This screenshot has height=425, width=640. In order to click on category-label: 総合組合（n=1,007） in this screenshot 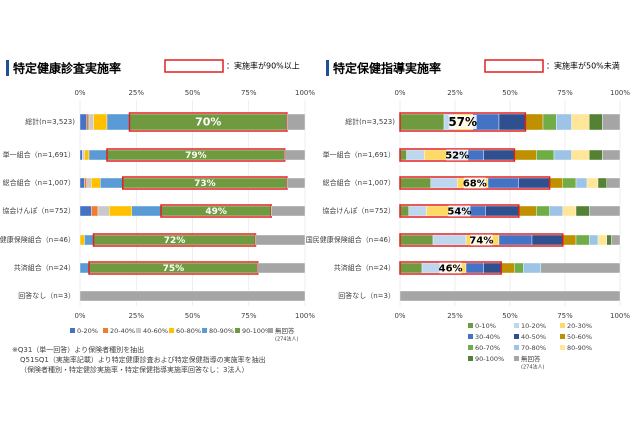, I will do `click(39, 182)`.